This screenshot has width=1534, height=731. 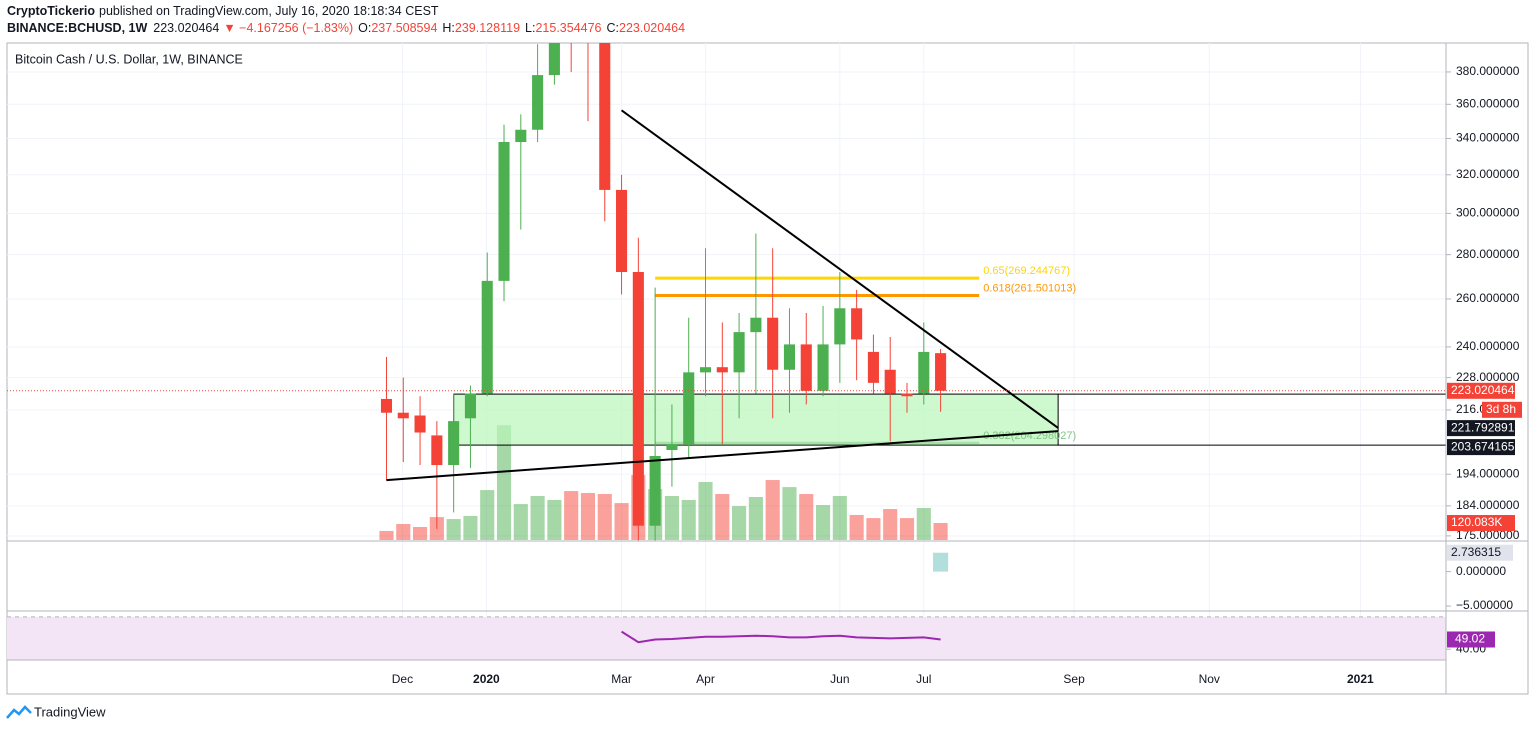 I want to click on zone-low-label-box, so click(x=1481, y=447).